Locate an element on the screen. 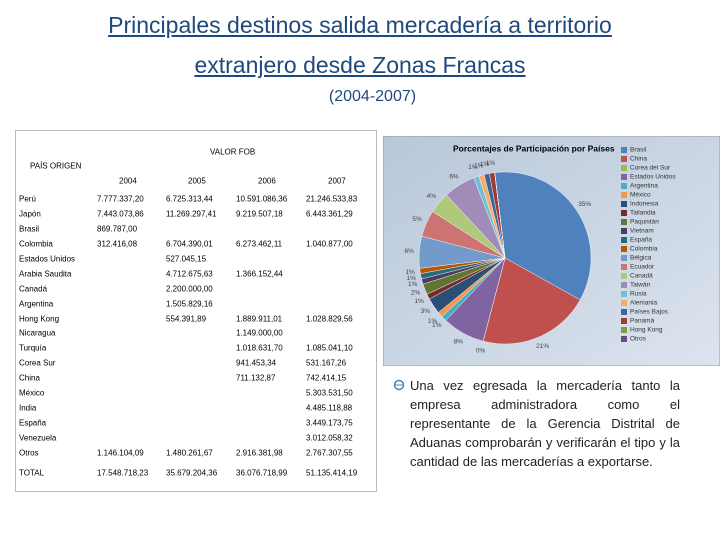 This screenshot has height=540, width=720. table-cell: 5.303.531,50 is located at coordinates (329, 393).